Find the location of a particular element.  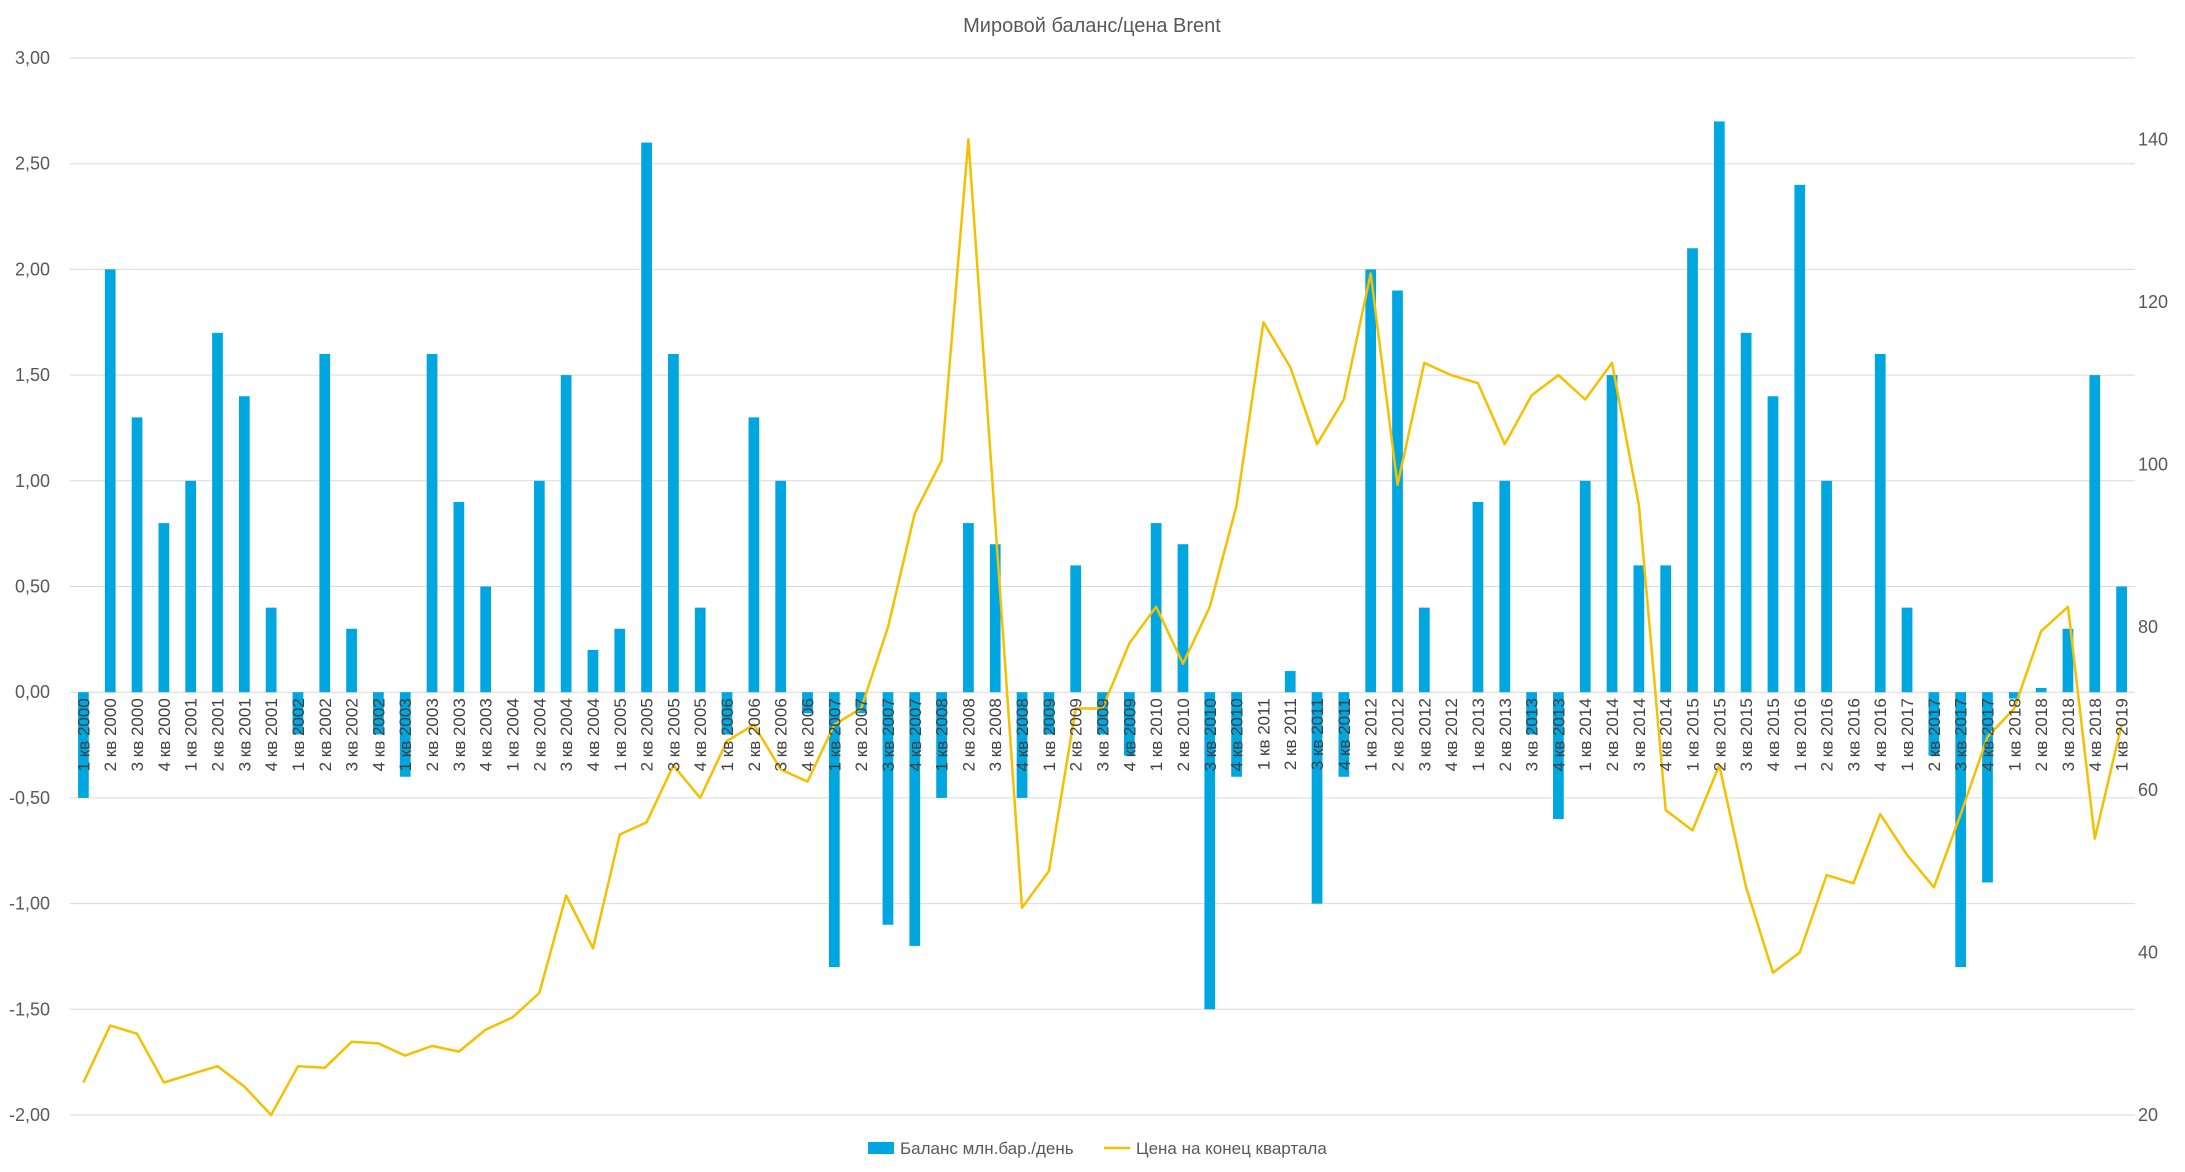

category-label: 4 кв 2011 is located at coordinates (1344, 734).